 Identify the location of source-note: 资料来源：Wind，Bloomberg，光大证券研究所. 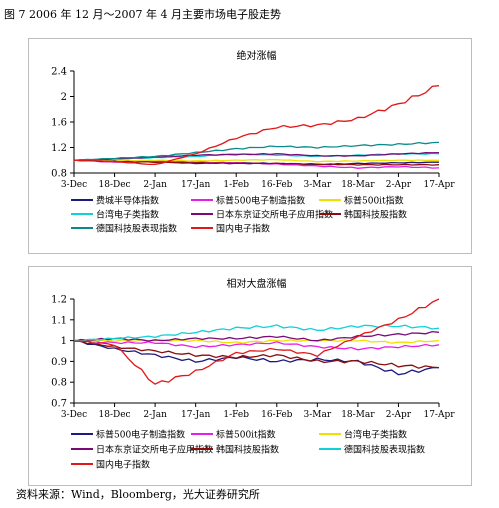
(138, 494).